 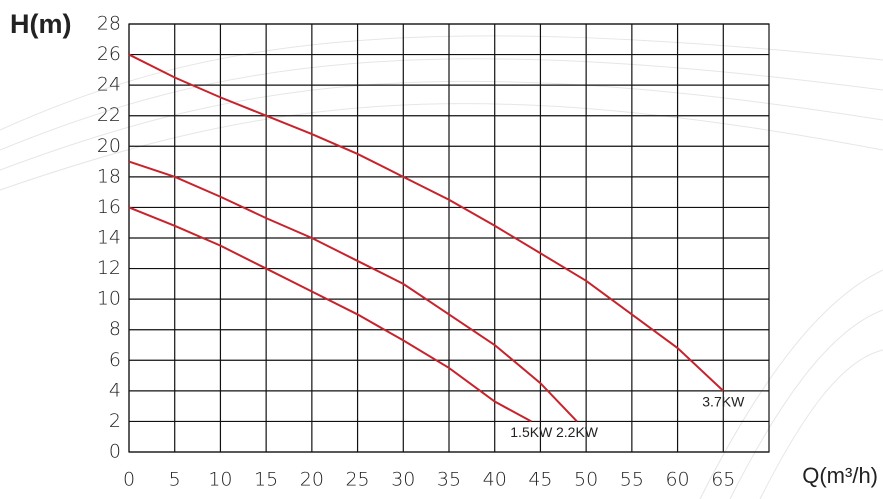 What do you see at coordinates (109, 176) in the screenshot?
I see `y-tick-label: 18` at bounding box center [109, 176].